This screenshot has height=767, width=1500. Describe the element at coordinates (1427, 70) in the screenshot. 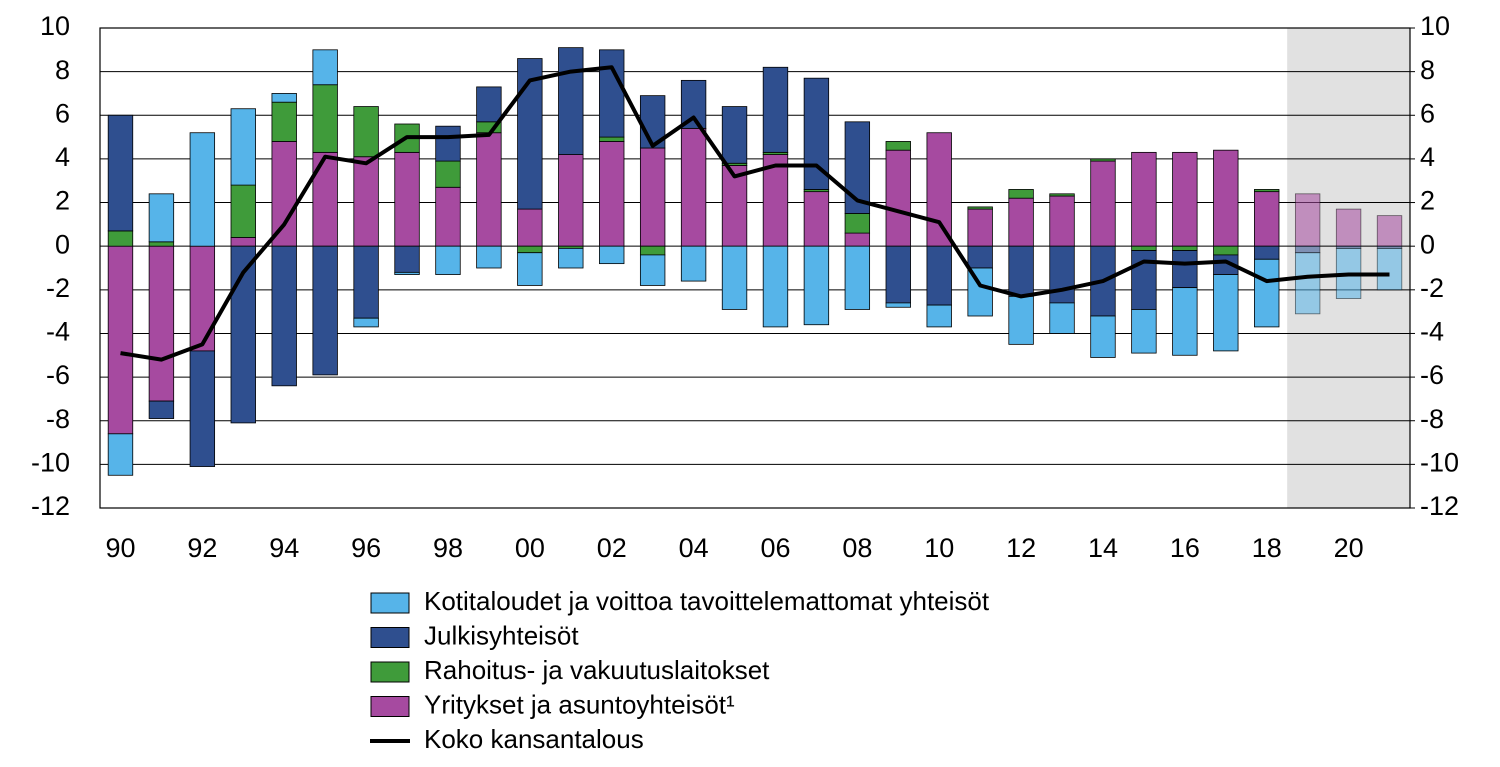

I see `y2-tick-label: 8` at that location.